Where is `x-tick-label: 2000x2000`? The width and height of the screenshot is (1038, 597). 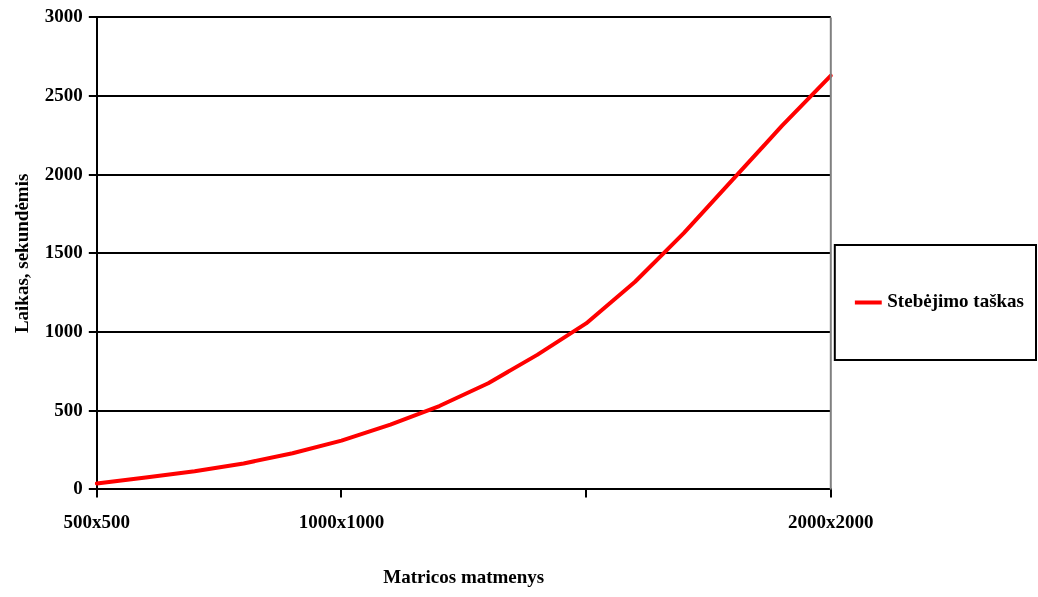
x-tick-label: 2000x2000 is located at coordinates (831, 521).